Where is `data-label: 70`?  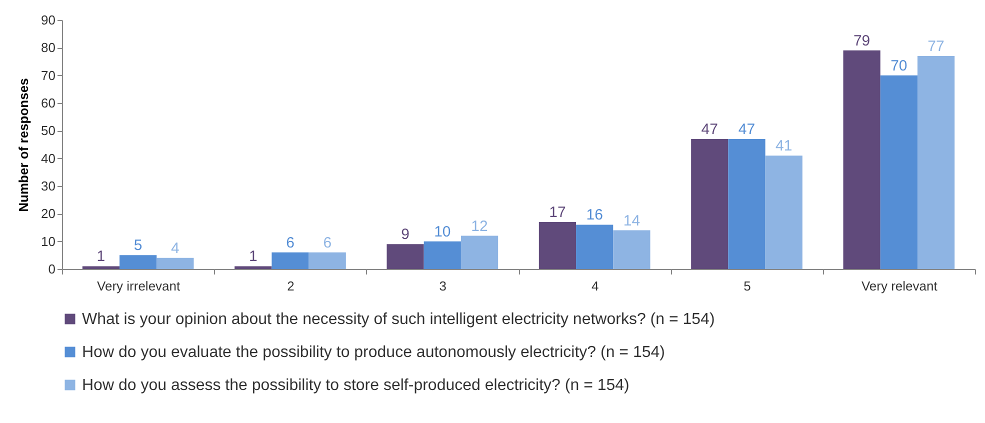 data-label: 70 is located at coordinates (899, 65).